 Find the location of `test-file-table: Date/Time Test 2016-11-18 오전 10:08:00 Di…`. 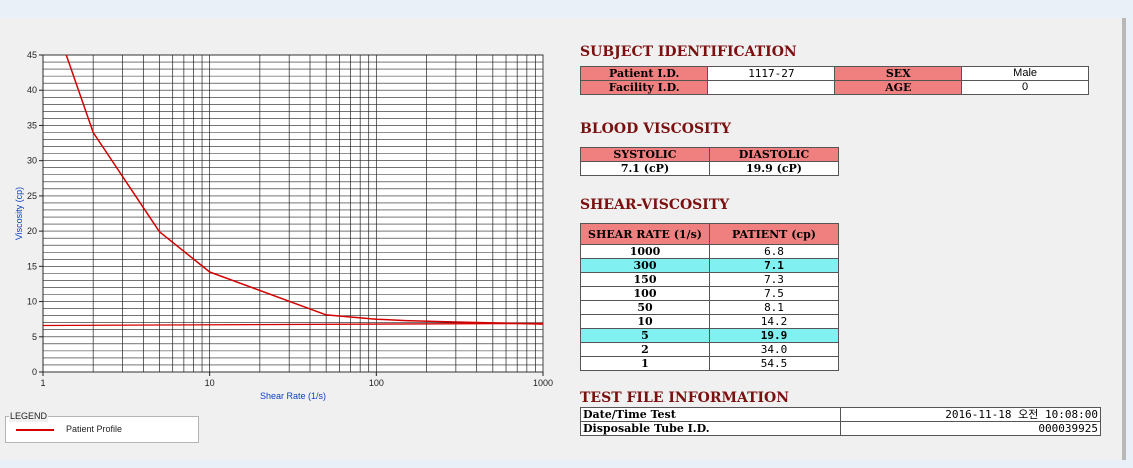

test-file-table: Date/Time Test 2016-11-18 오전 10:08:00 Di… is located at coordinates (840, 421).